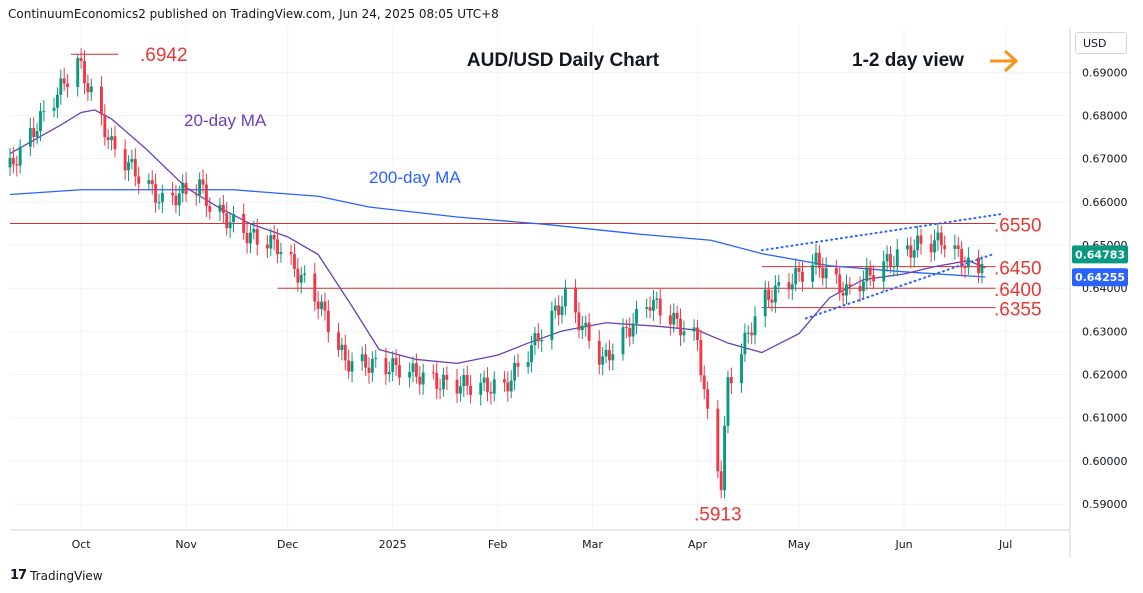 This screenshot has height=593, width=1143. I want to click on level-label: .6942, so click(164, 55).